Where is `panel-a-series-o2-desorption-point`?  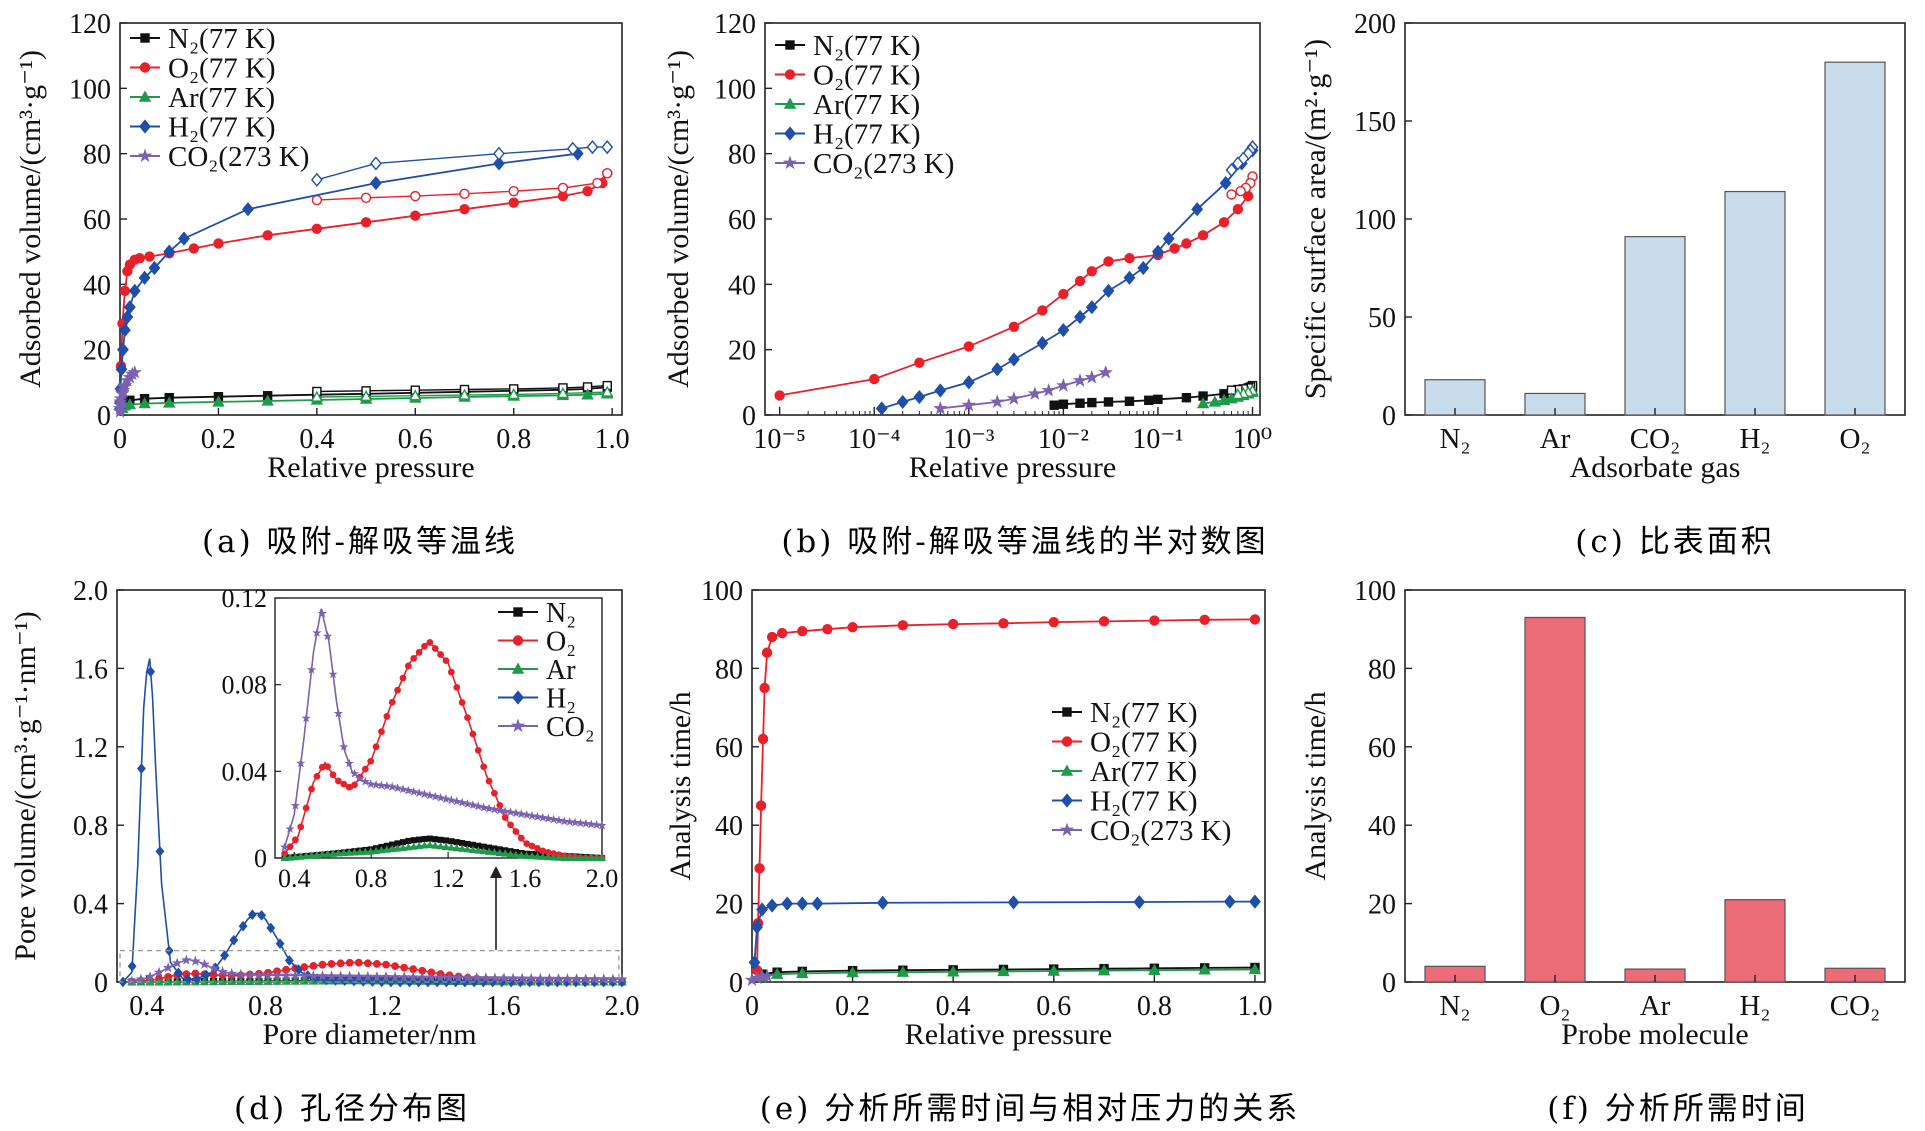
panel-a-series-o2-desorption-point is located at coordinates (464, 194).